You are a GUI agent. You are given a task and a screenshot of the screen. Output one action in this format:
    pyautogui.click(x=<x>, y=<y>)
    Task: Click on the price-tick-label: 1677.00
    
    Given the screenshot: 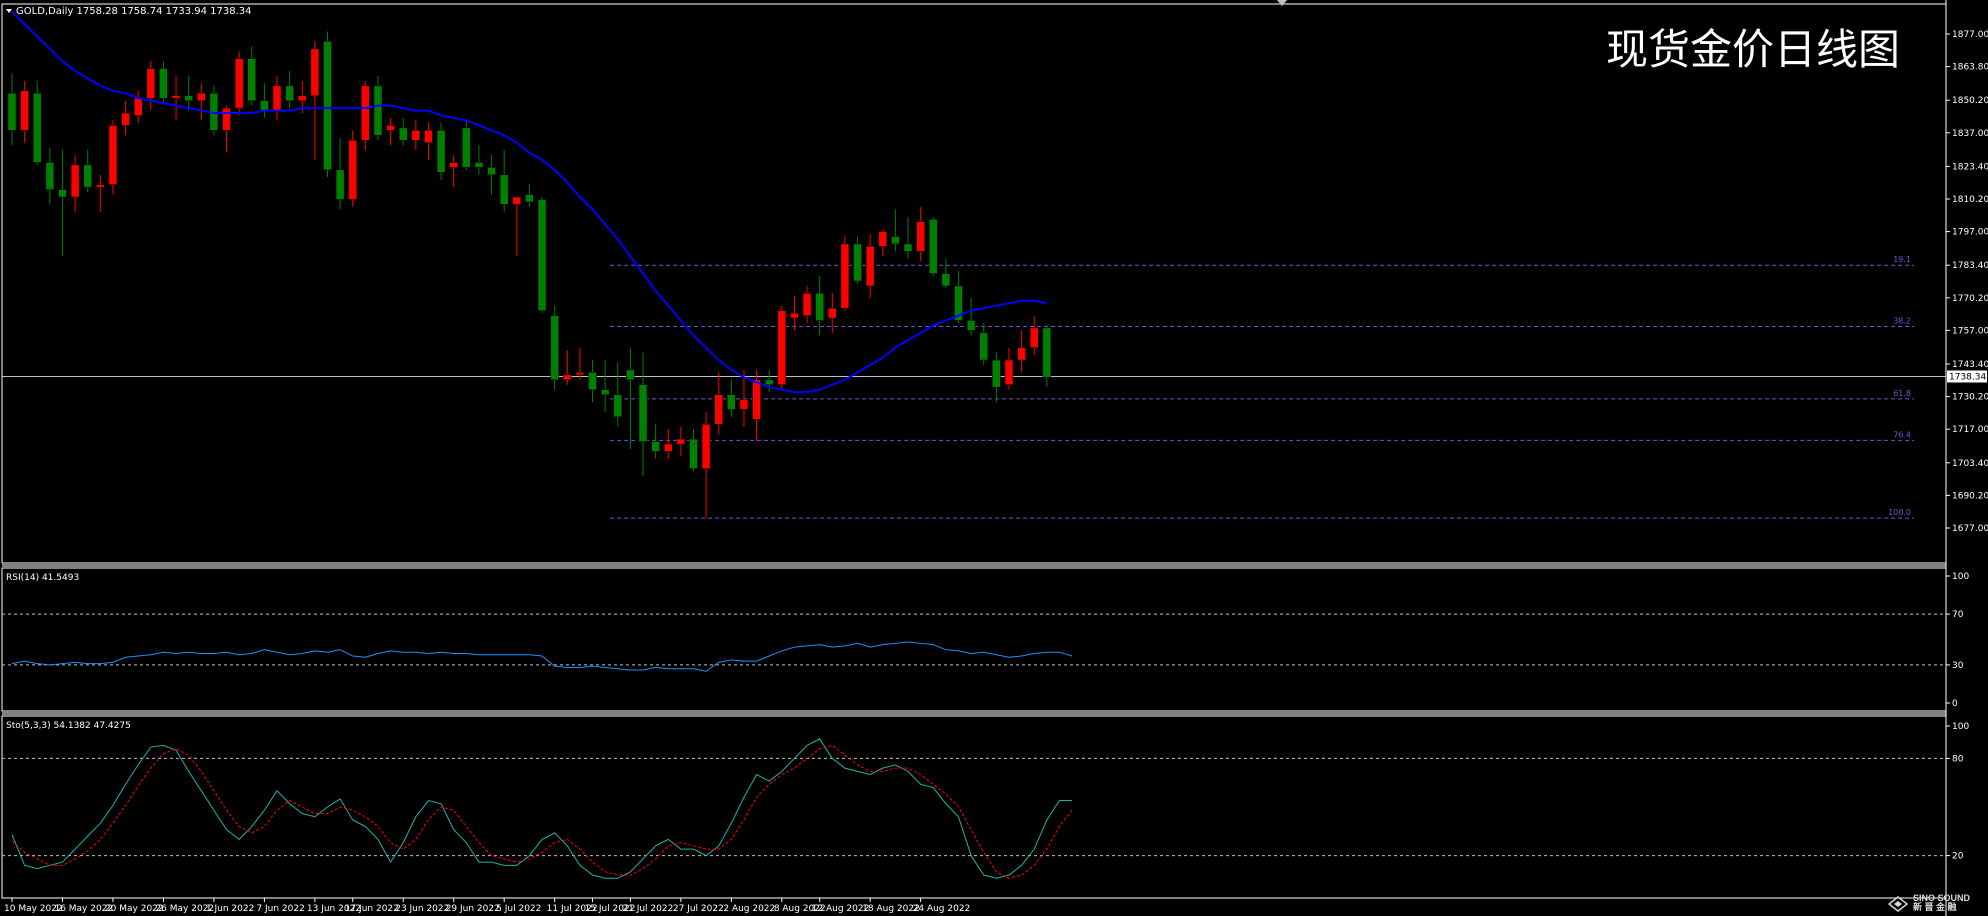 What is the action you would take?
    pyautogui.click(x=1970, y=529)
    